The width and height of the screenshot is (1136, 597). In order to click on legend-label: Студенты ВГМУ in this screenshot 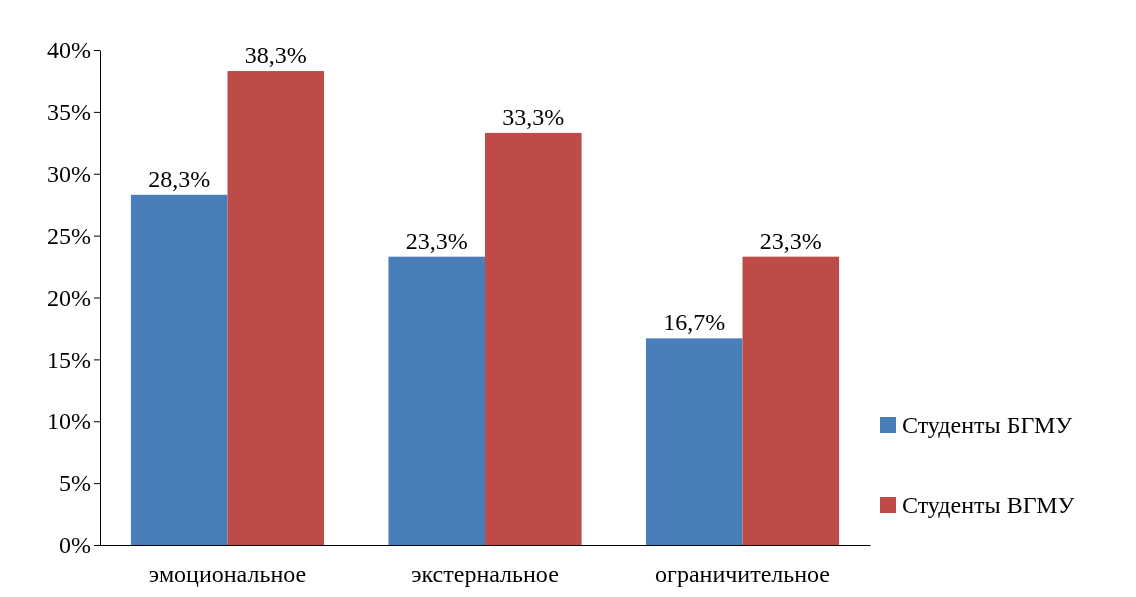, I will do `click(988, 505)`.